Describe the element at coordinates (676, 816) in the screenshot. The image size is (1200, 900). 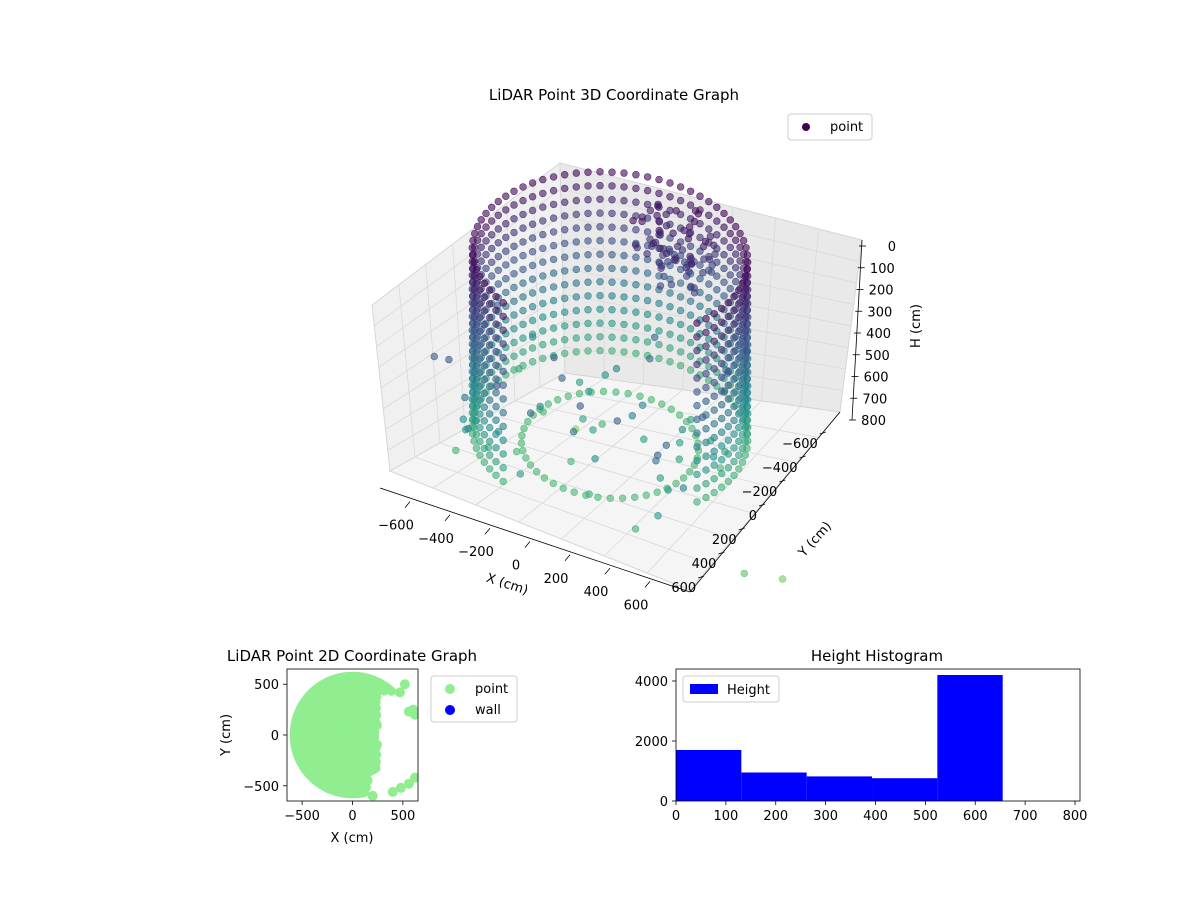
I see `x-tick-label-histogram: 0` at that location.